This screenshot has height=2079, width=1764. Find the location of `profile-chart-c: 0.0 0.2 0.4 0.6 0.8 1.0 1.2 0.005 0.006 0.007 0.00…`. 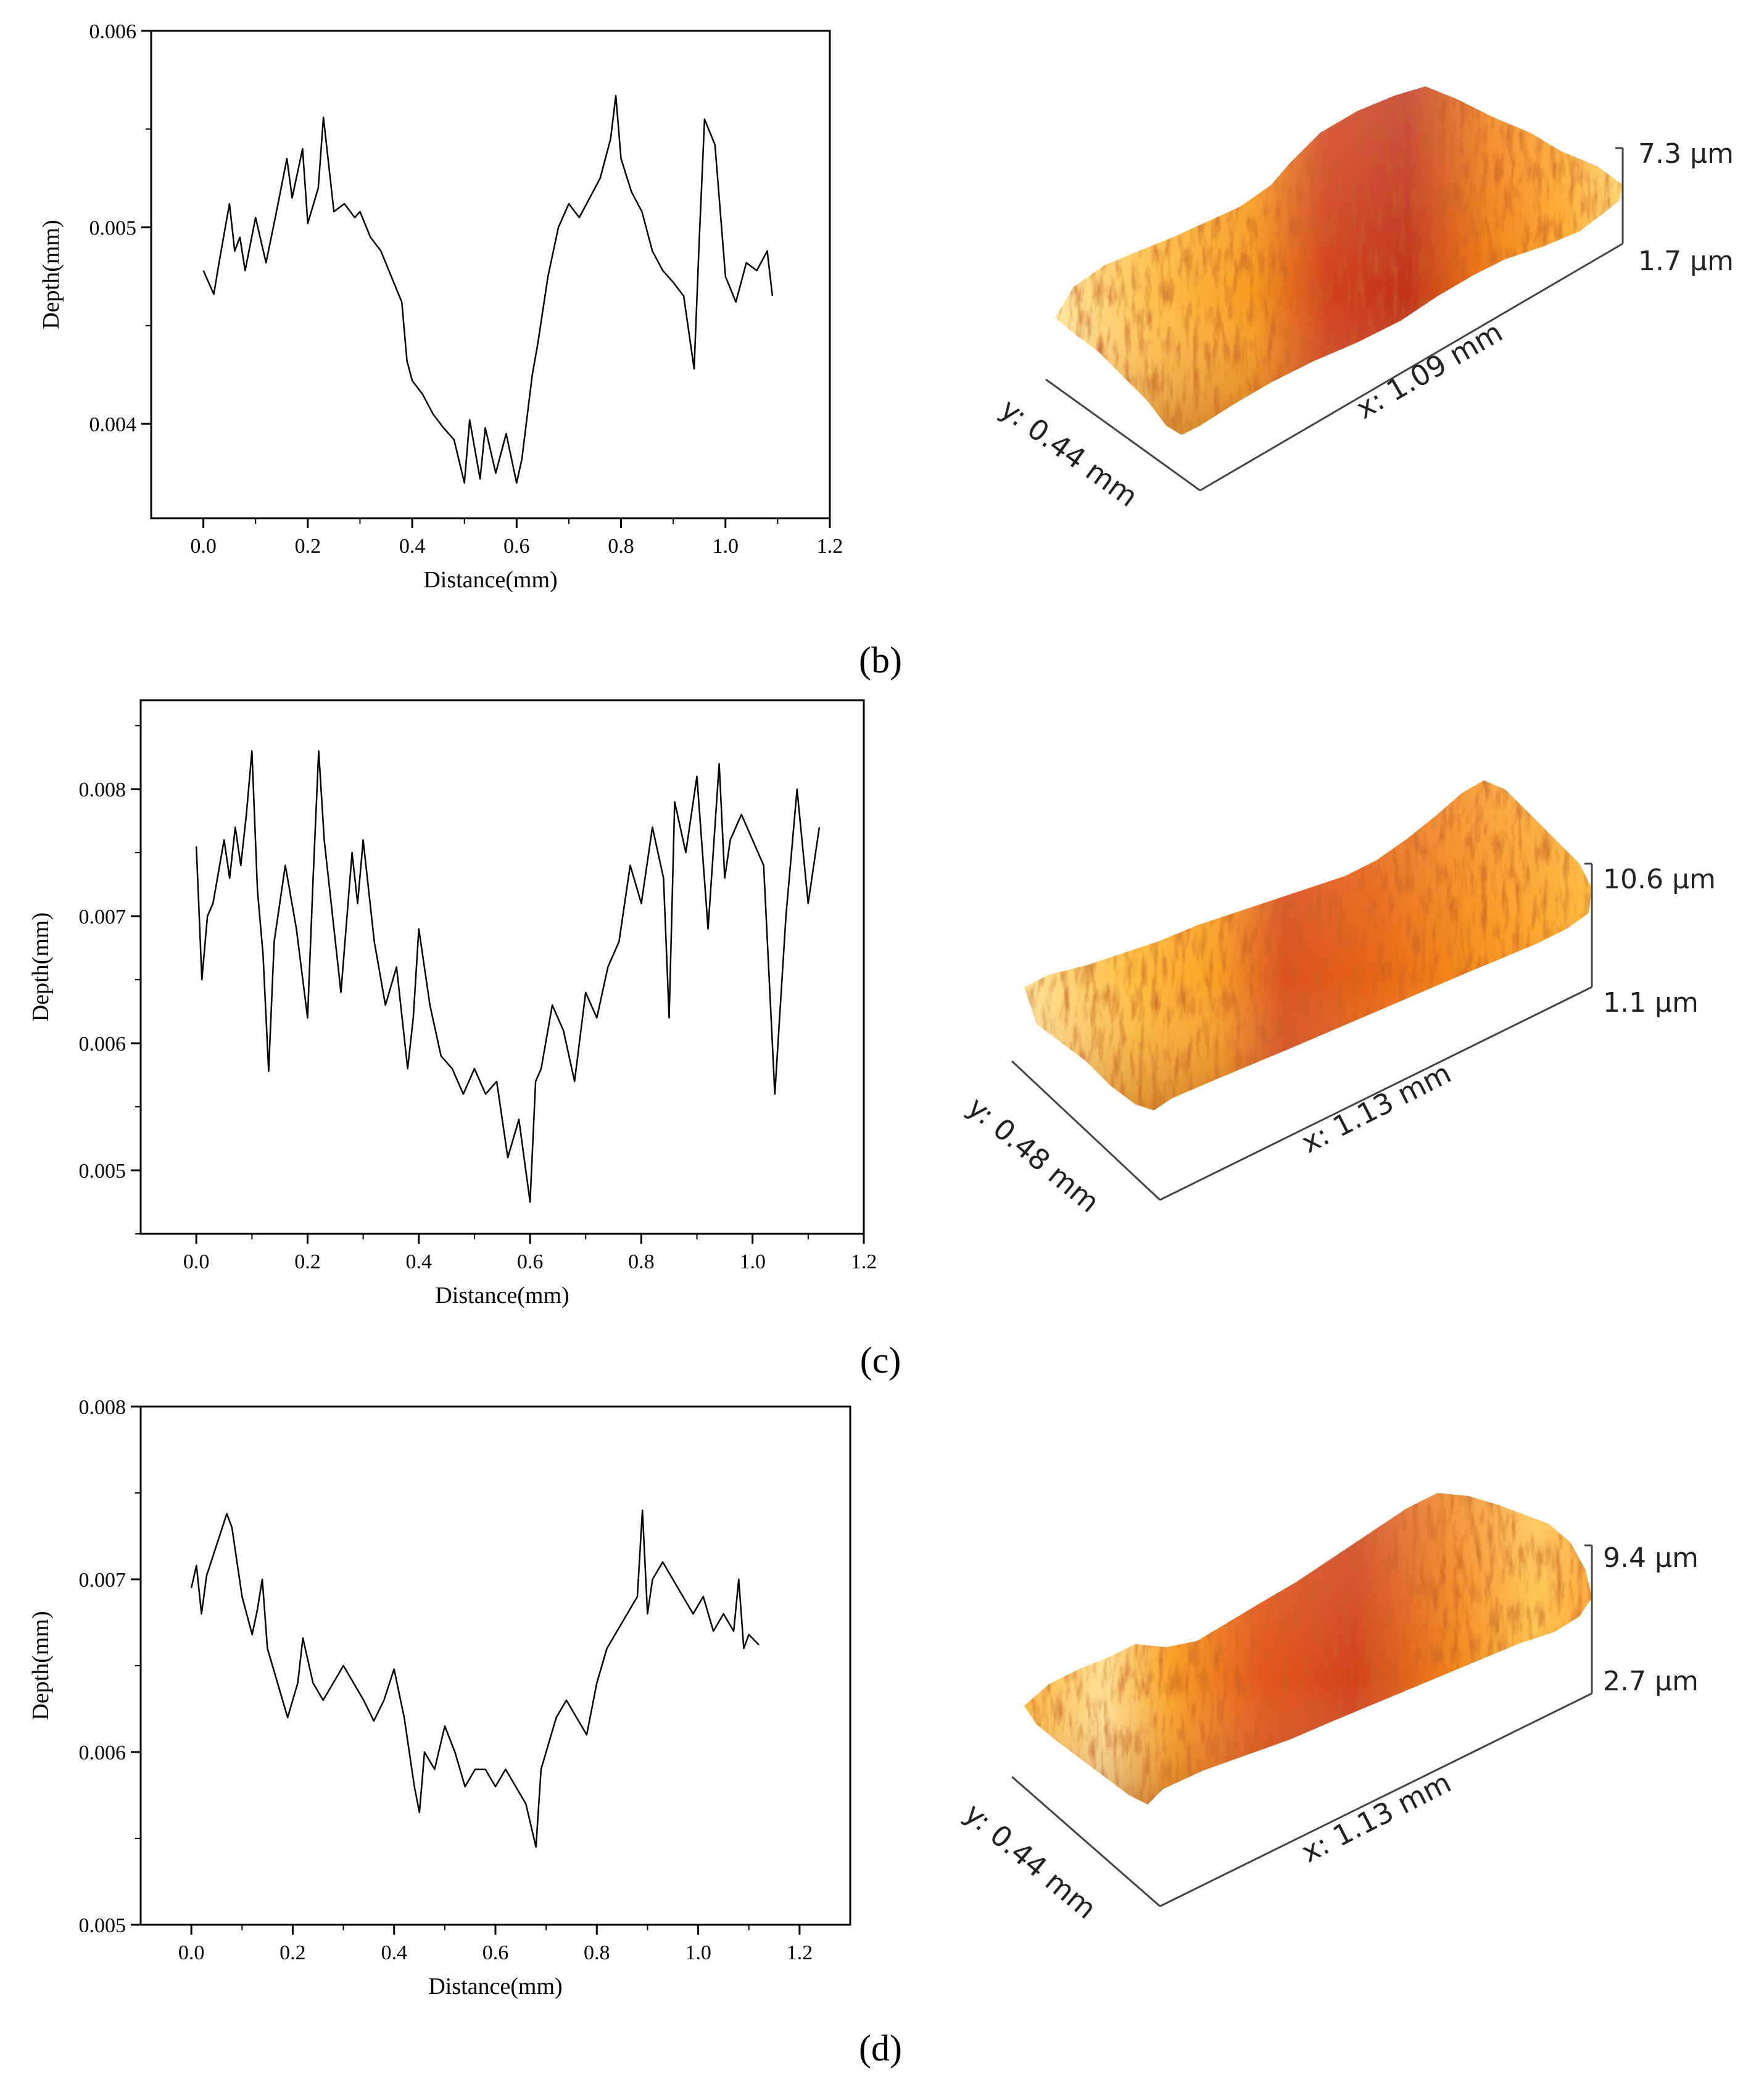

profile-chart-c: 0.0 0.2 0.4 0.6 0.8 1.0 1.2 0.005 0.006 0.007 0.00… is located at coordinates (452, 1003).